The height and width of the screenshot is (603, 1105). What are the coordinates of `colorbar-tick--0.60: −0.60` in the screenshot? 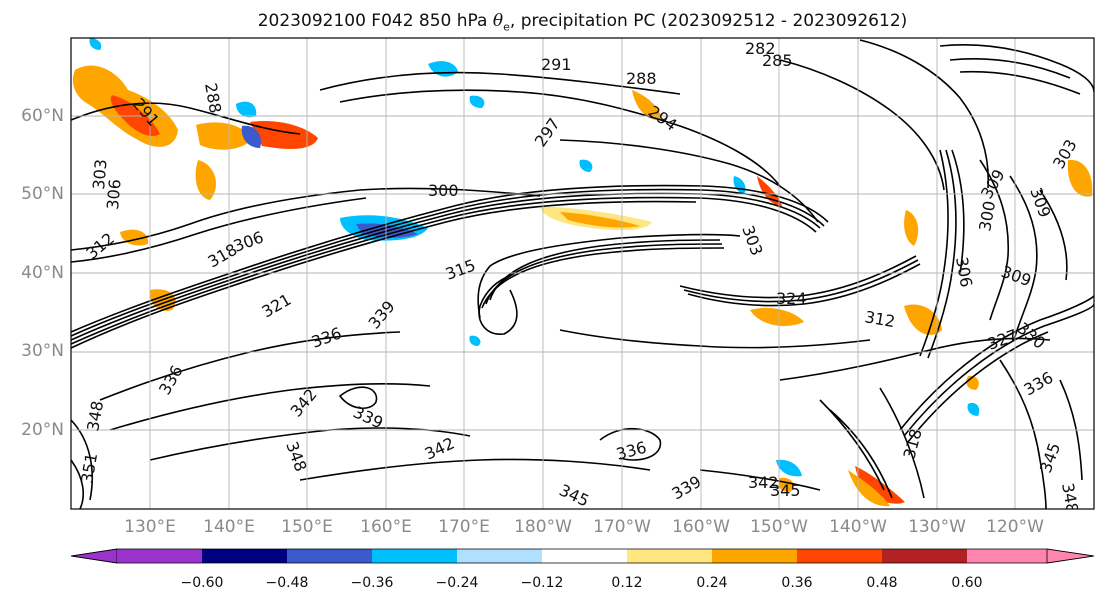 It's located at (202, 583).